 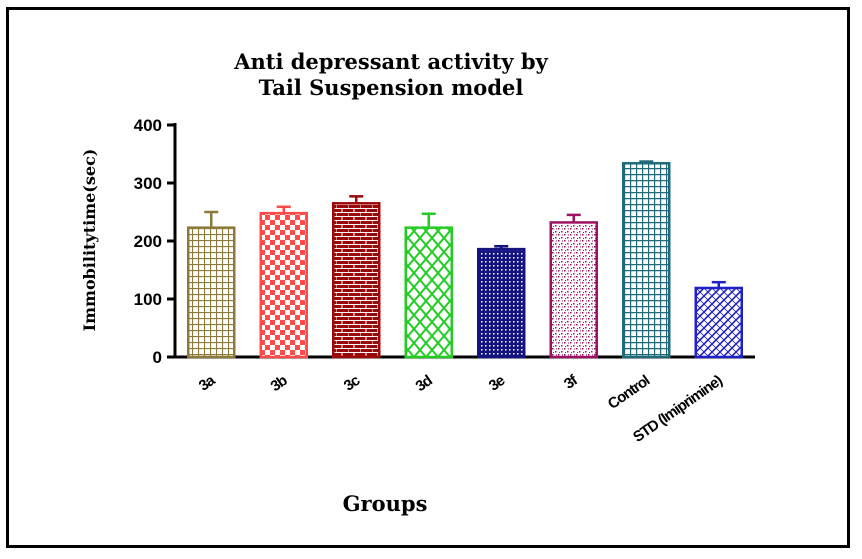 I want to click on y-tick-label: 100, so click(x=148, y=299).